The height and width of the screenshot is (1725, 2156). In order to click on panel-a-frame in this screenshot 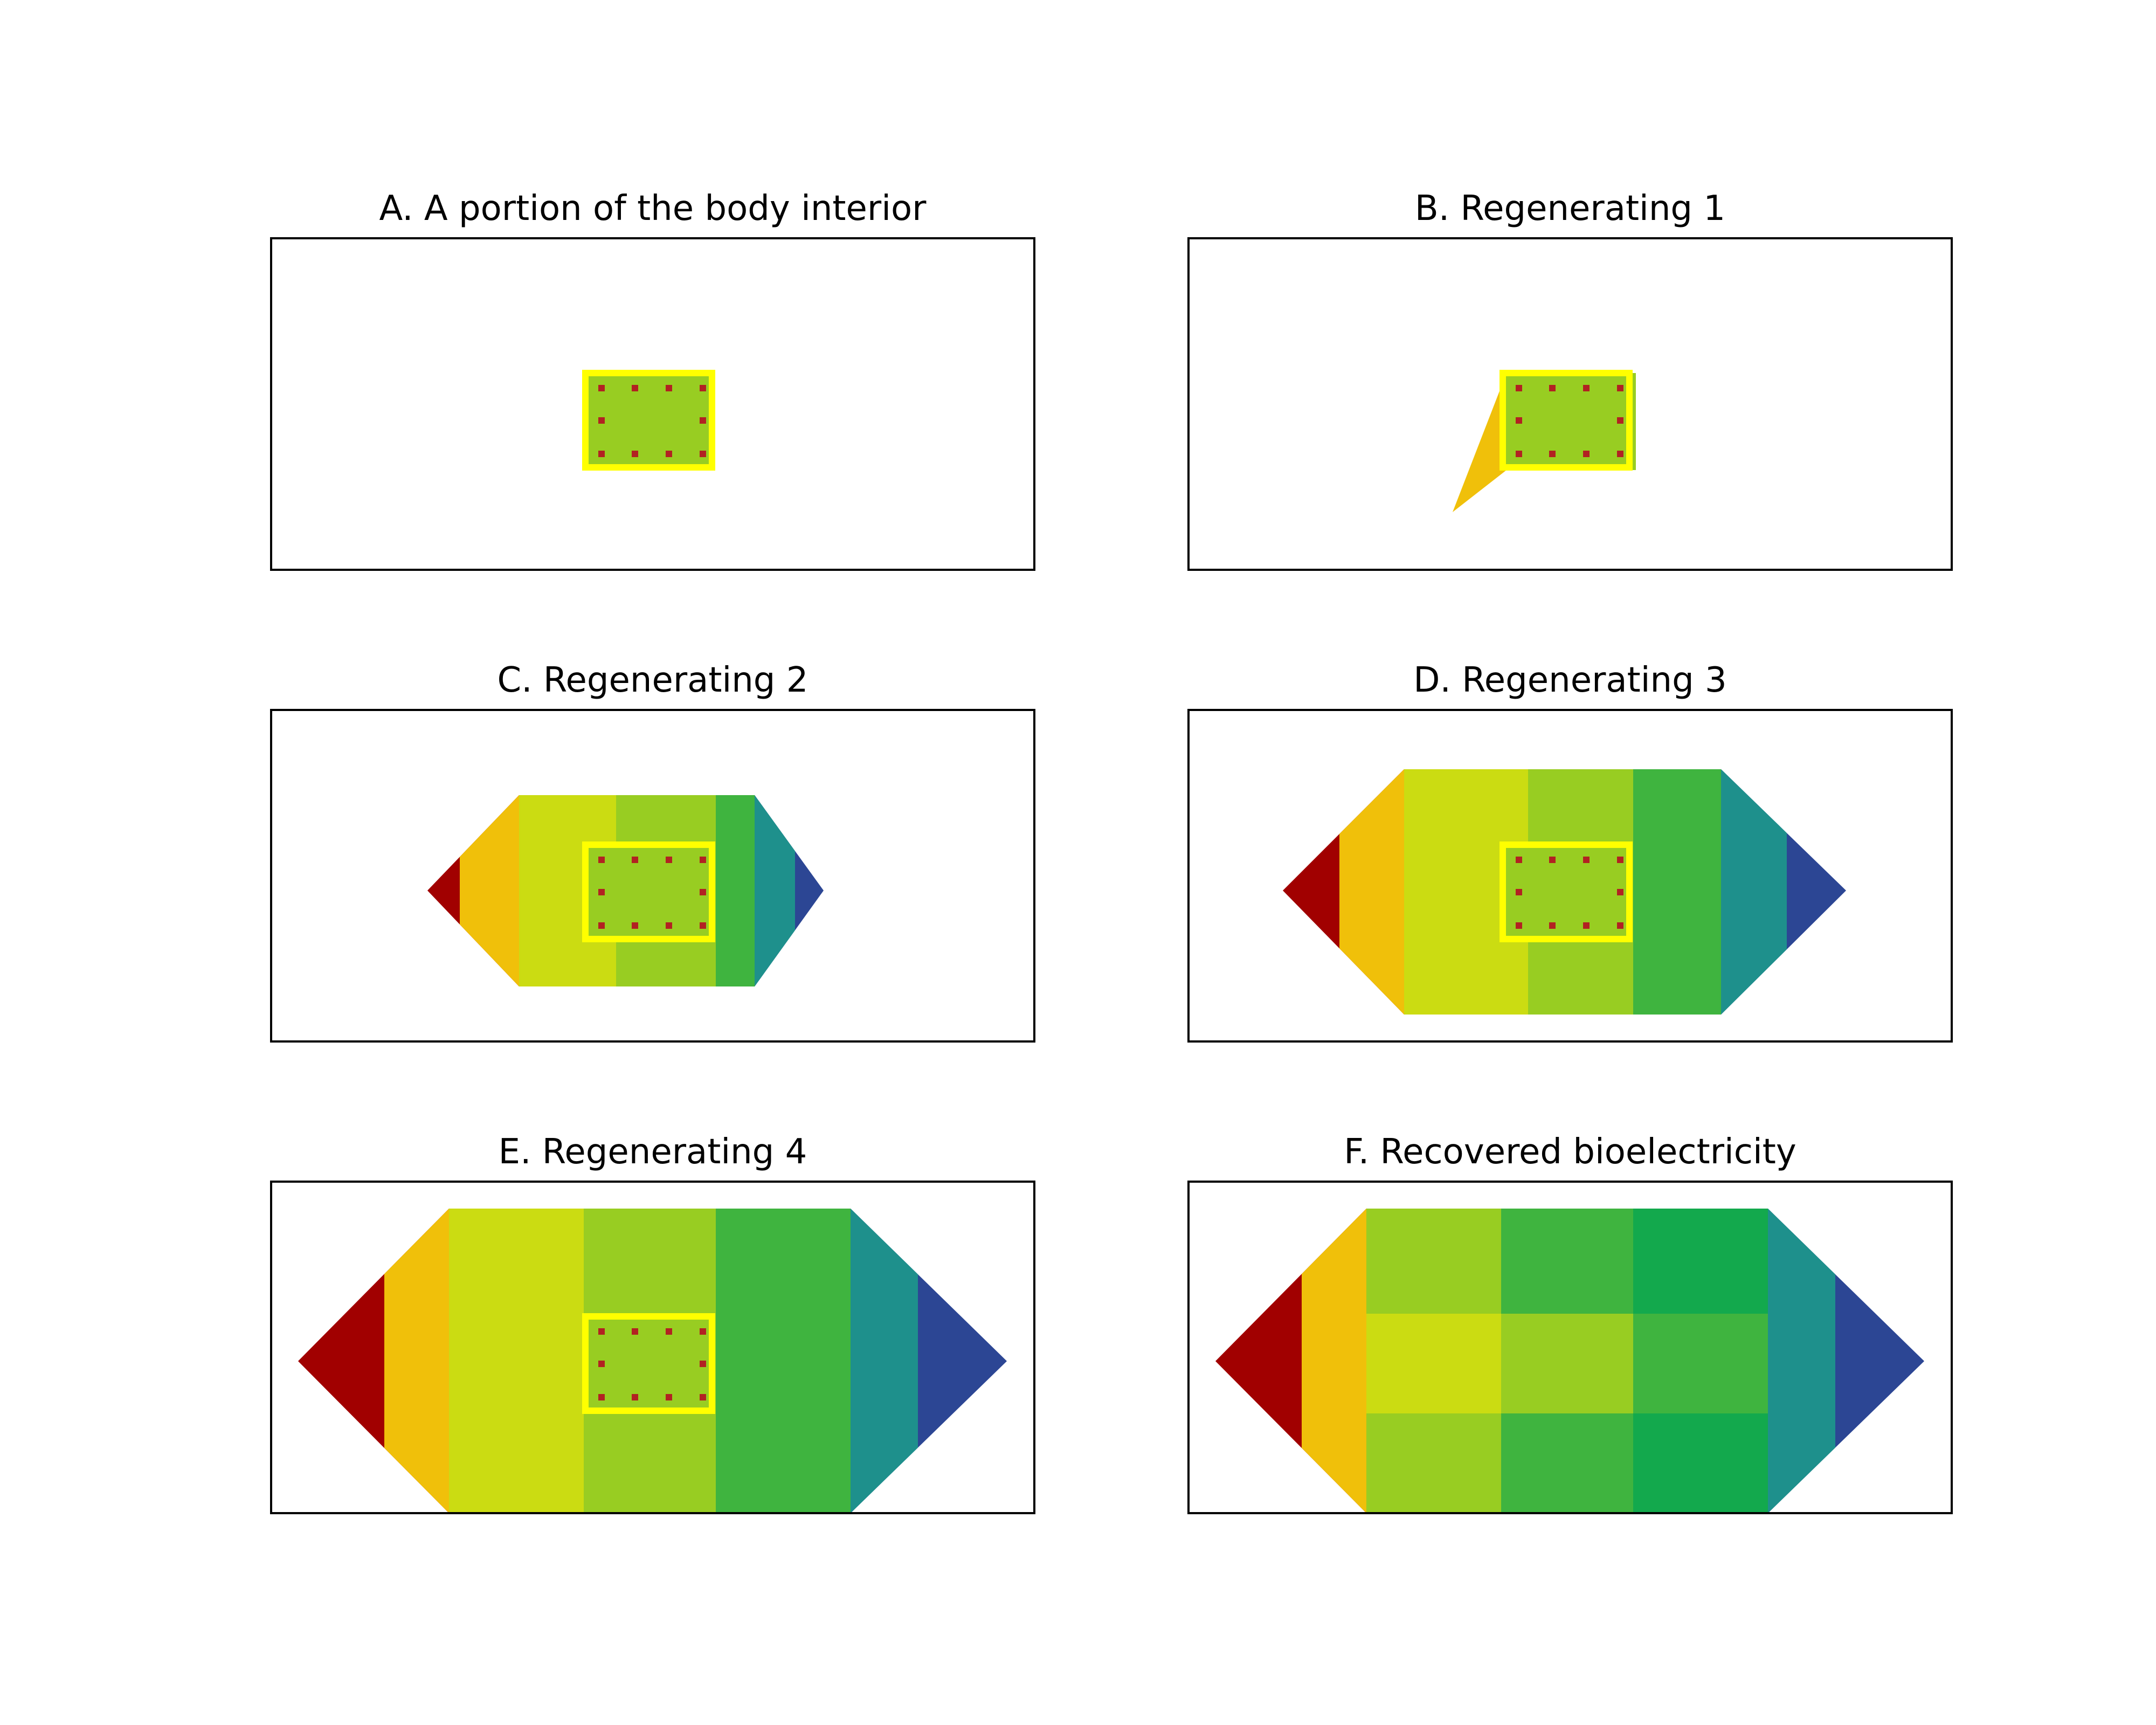, I will do `click(652, 404)`.